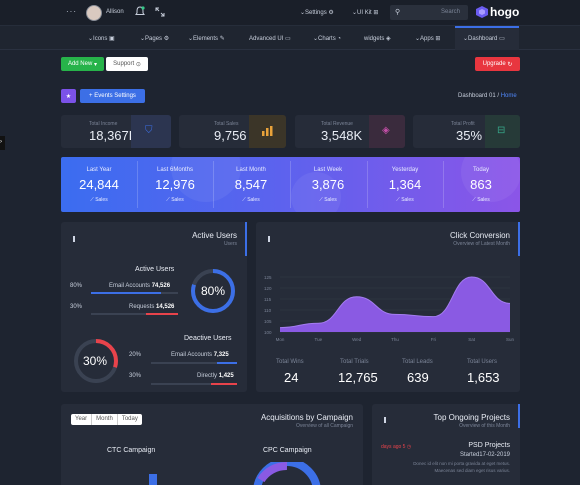 Image resolution: width=580 pixels, height=485 pixels. Describe the element at coordinates (131, 450) in the screenshot. I see `ctc-title: CTC Campaign` at that location.